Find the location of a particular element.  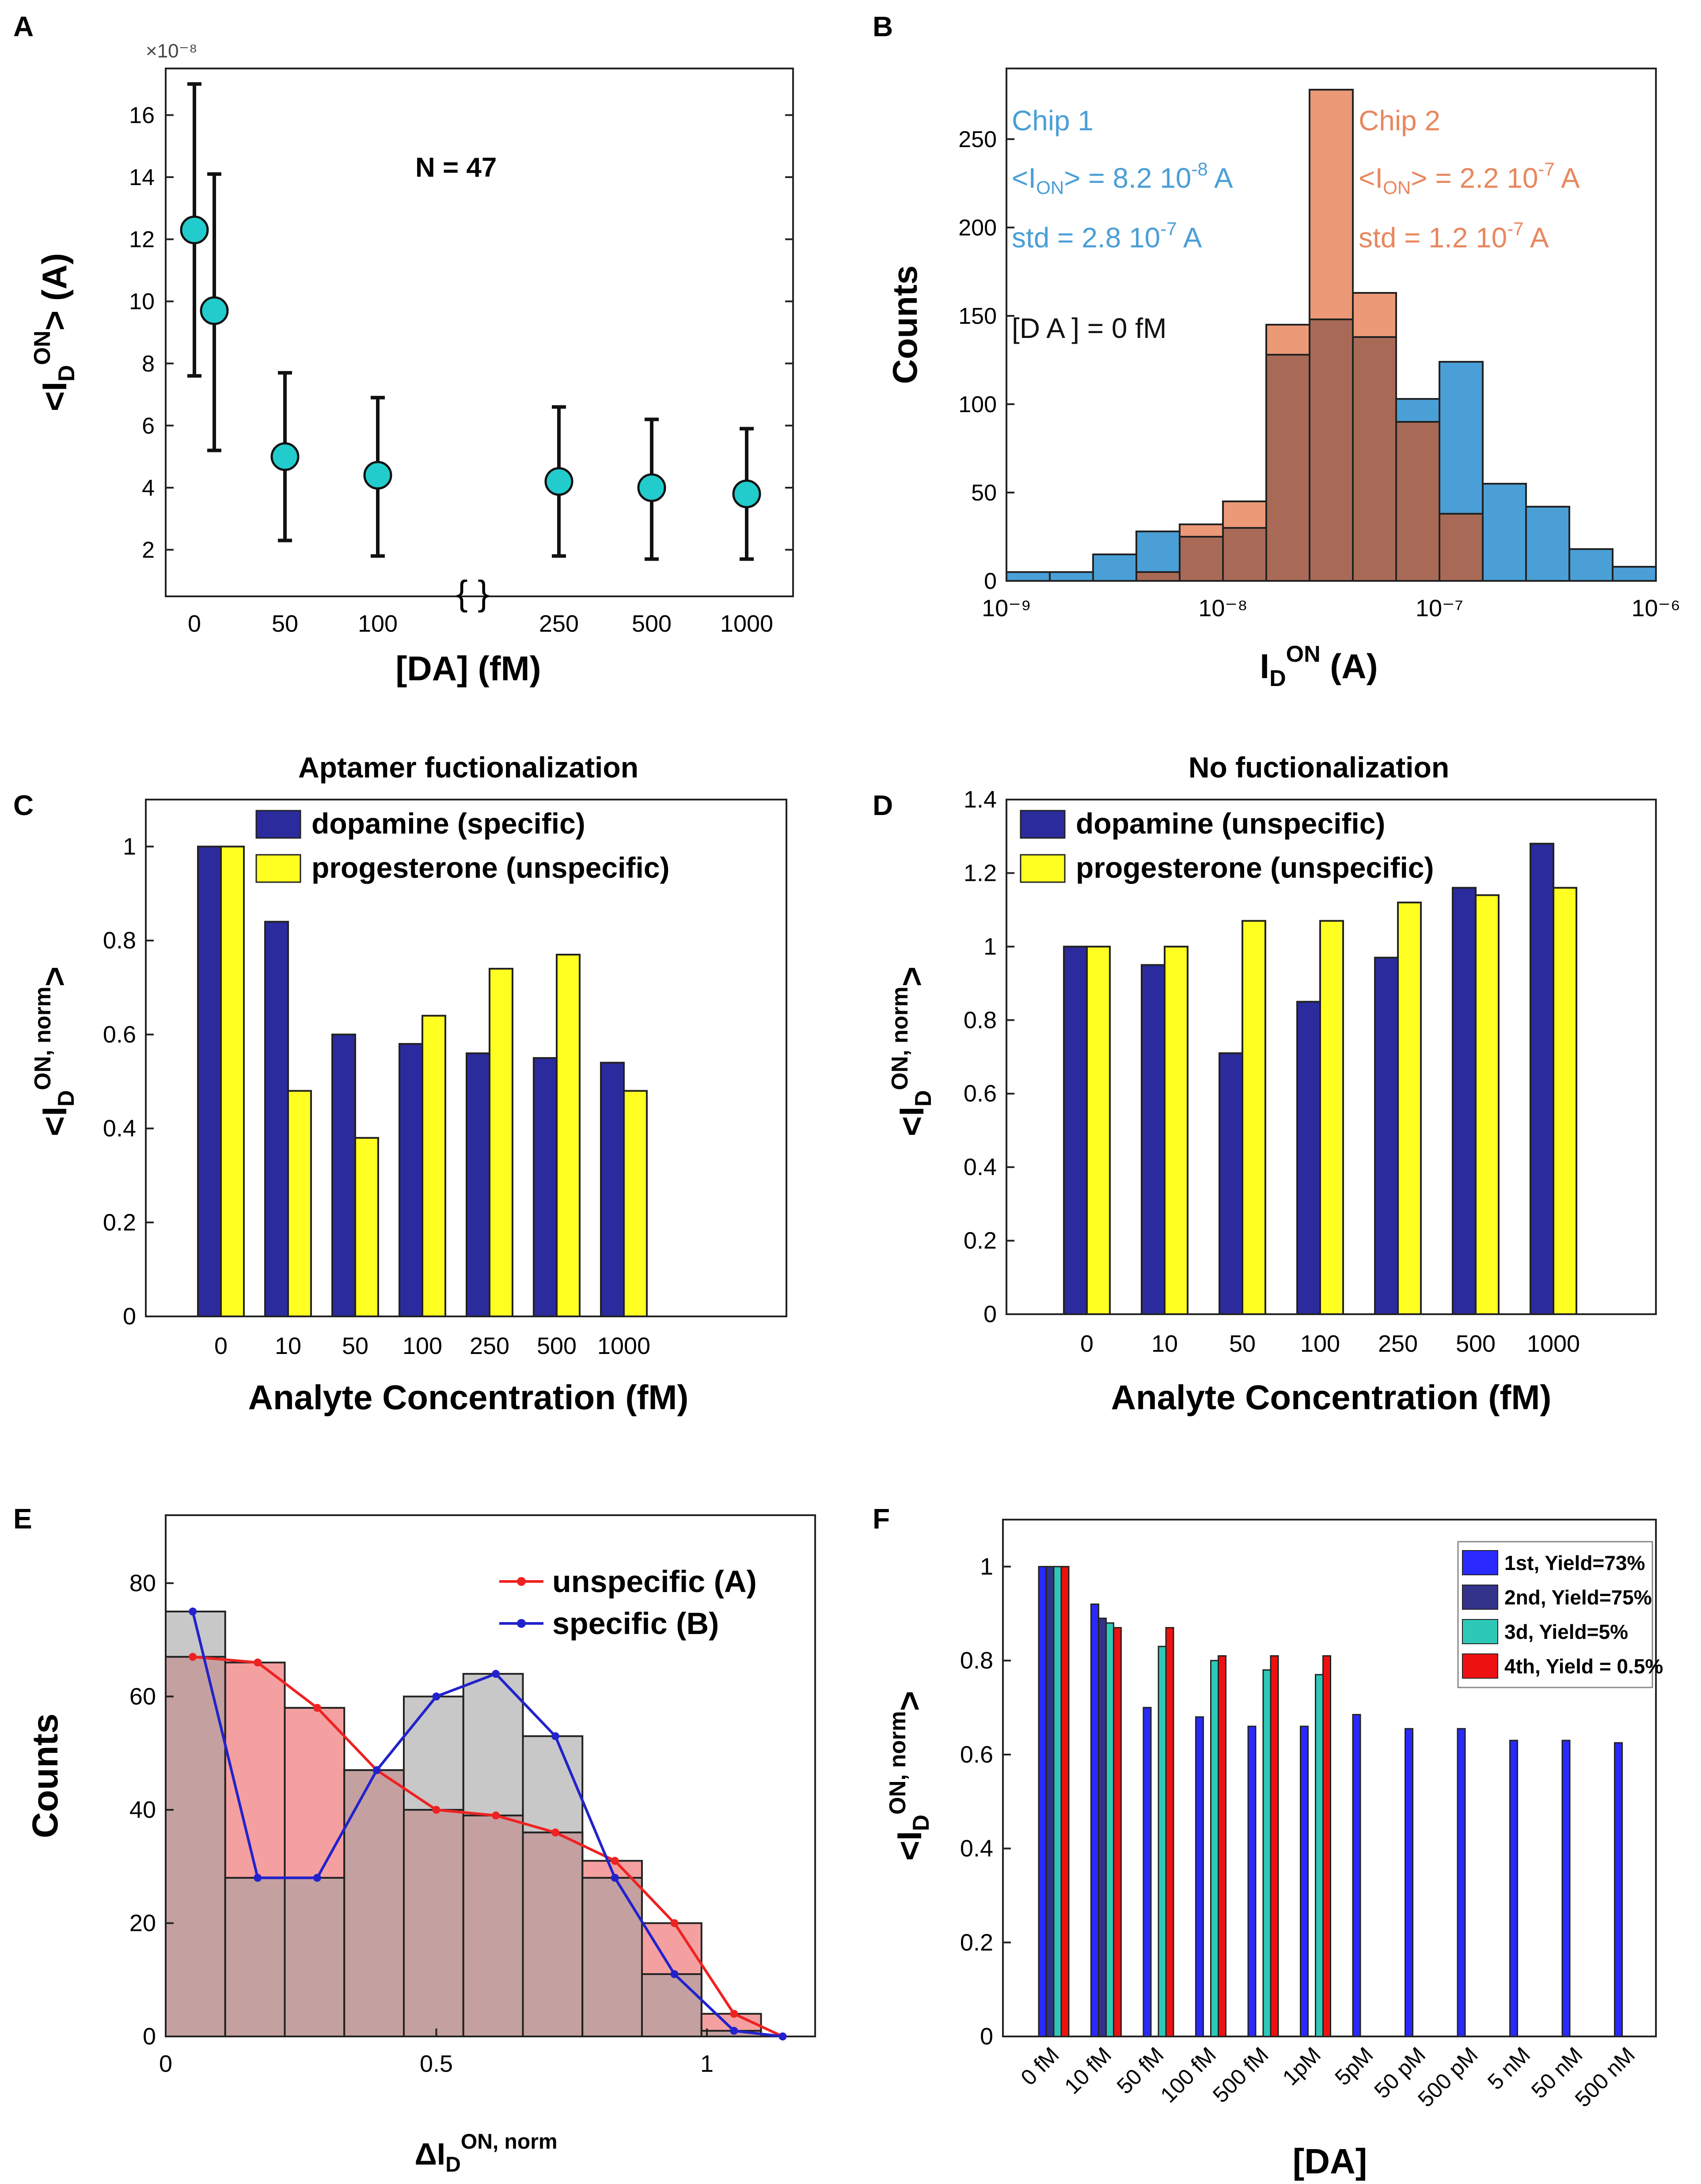

panel-c-y-tick-label: 0.4 is located at coordinates (120, 1128).